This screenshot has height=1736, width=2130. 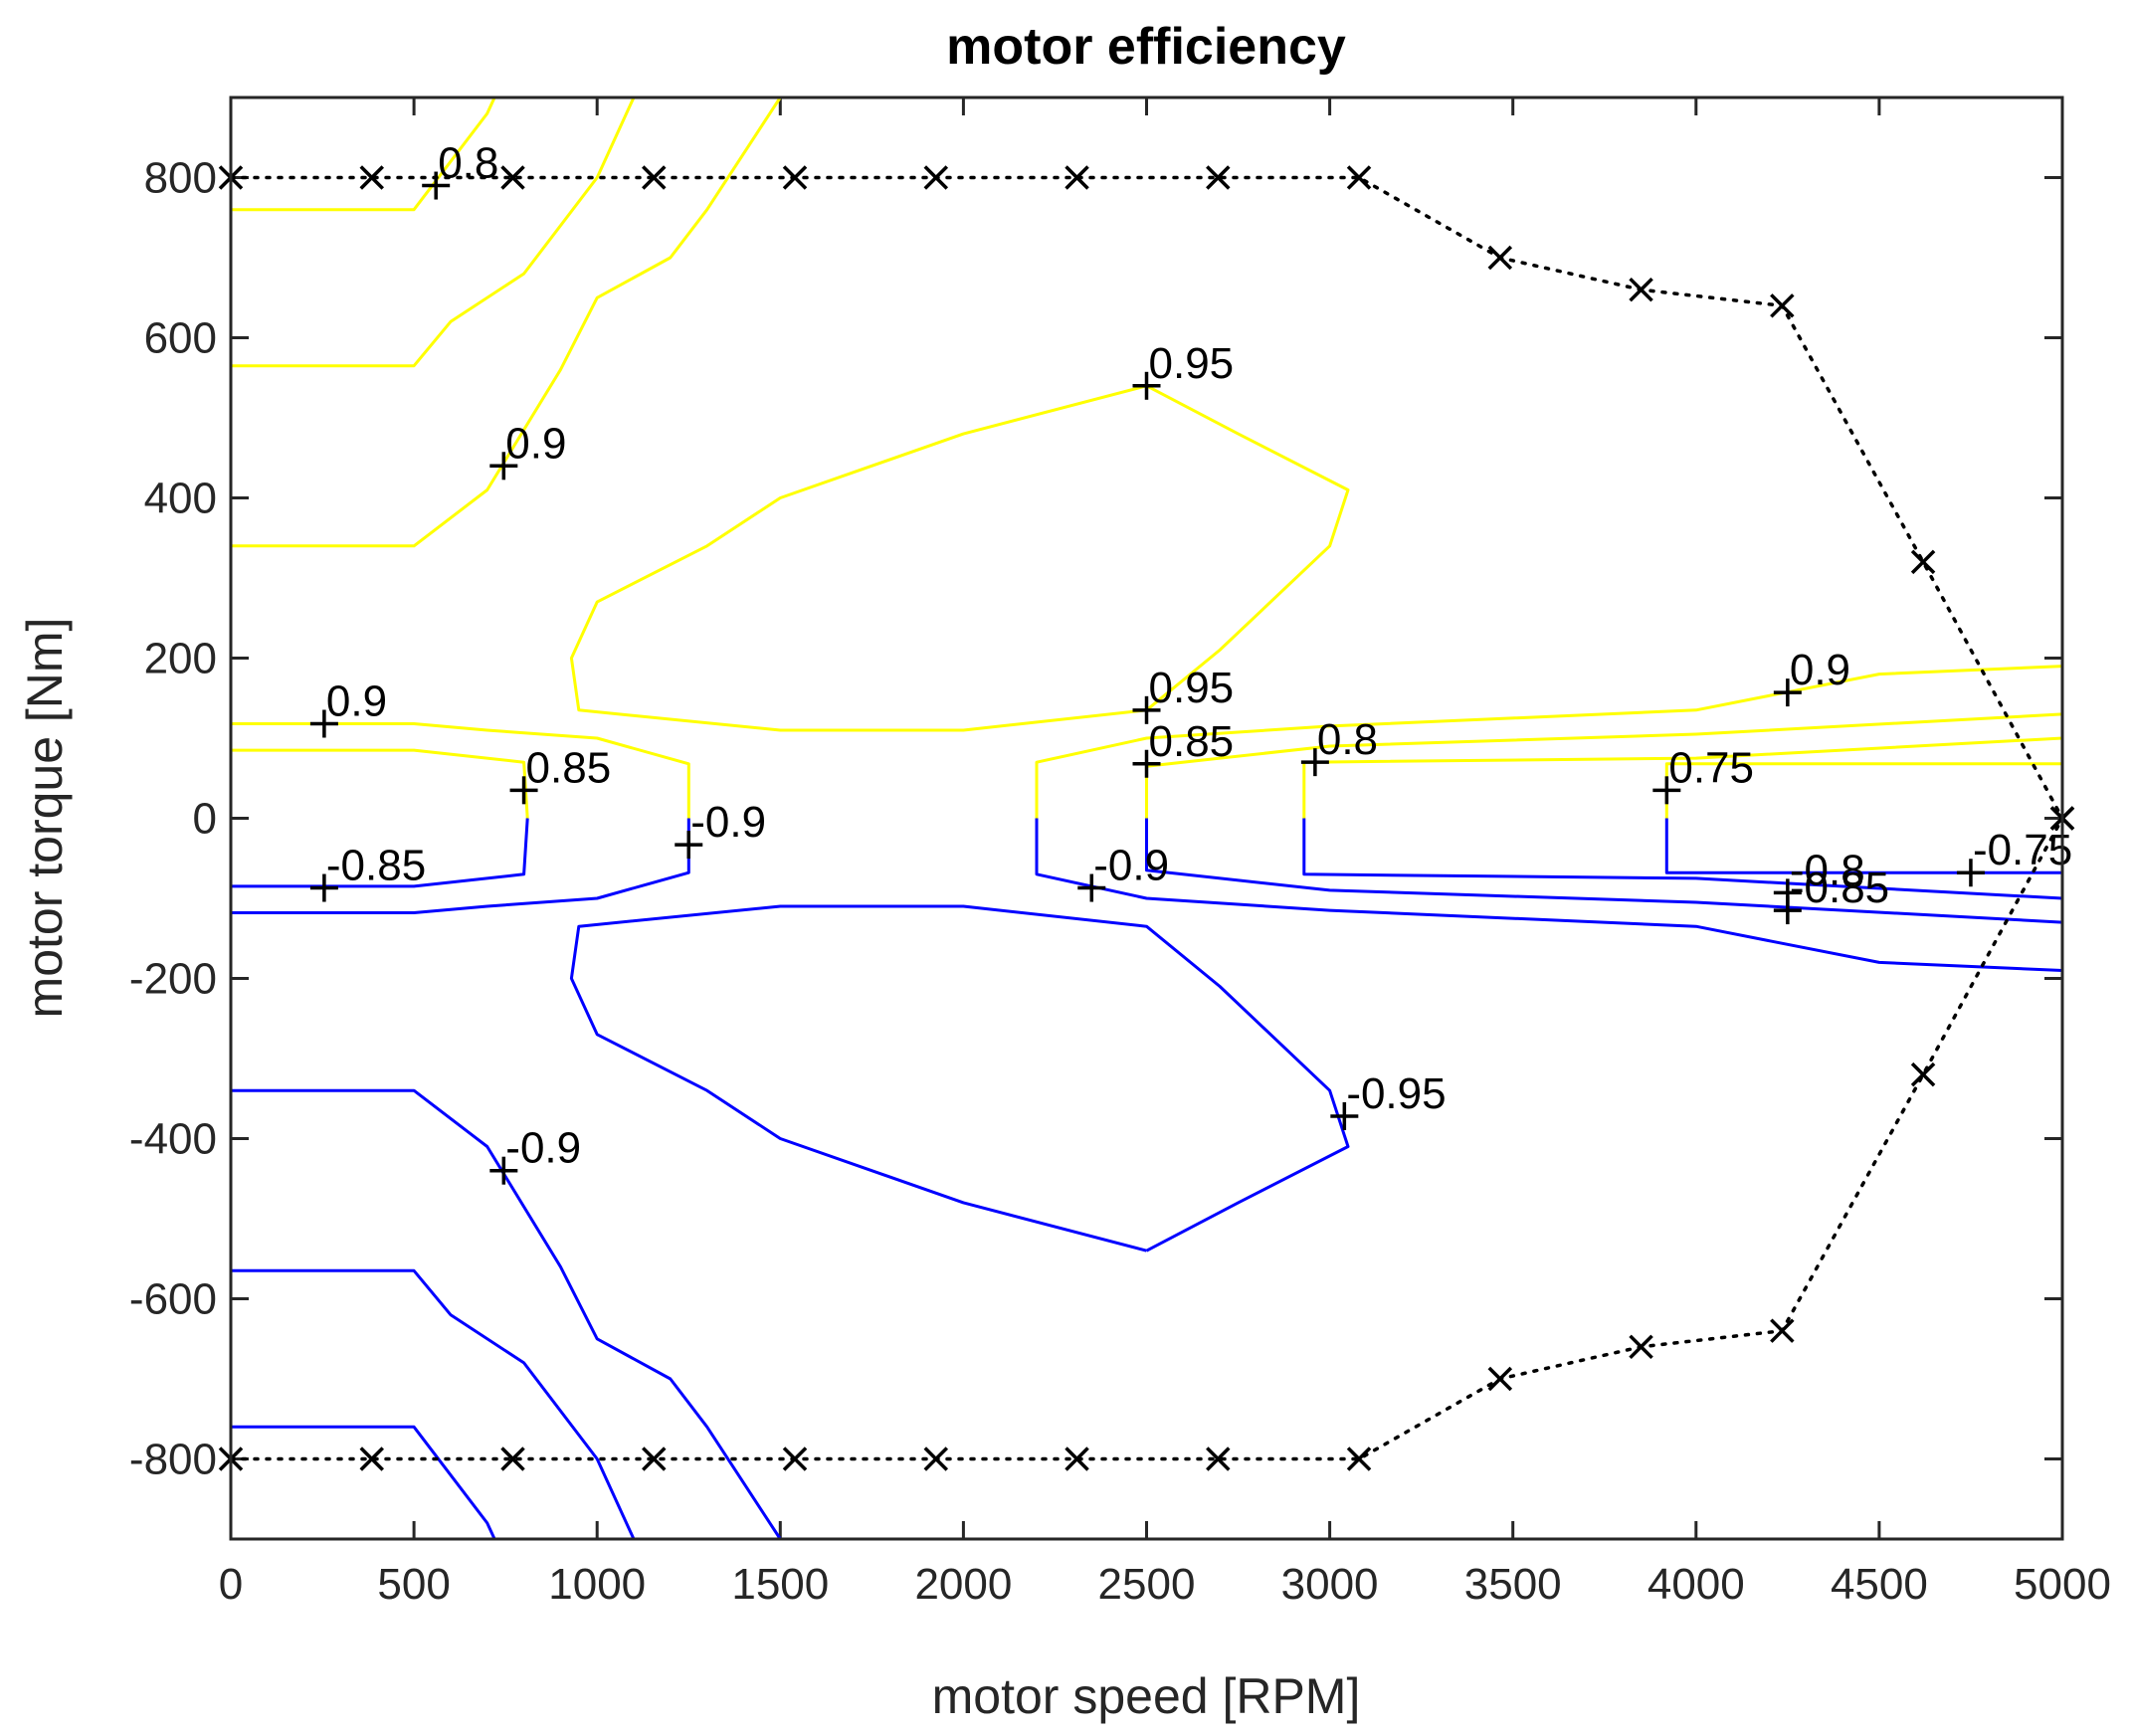 What do you see at coordinates (1696, 1584) in the screenshot?
I see `x-tick-label: 4000` at bounding box center [1696, 1584].